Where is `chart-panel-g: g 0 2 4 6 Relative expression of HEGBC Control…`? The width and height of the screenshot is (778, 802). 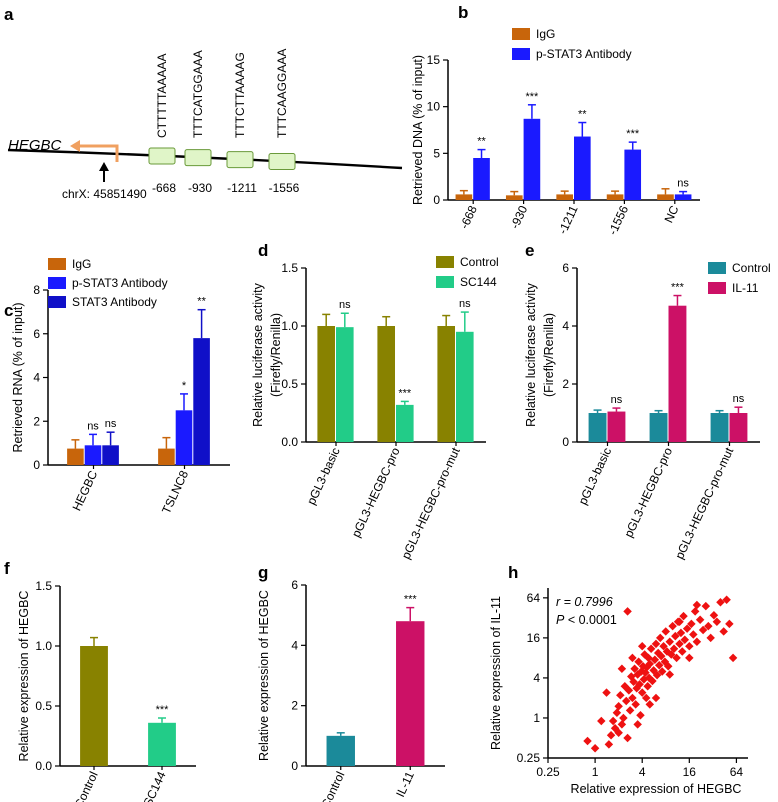
chart-panel-g: g 0 2 4 6 Relative expression of HEGBC Control… is located at coordinates (351, 682).